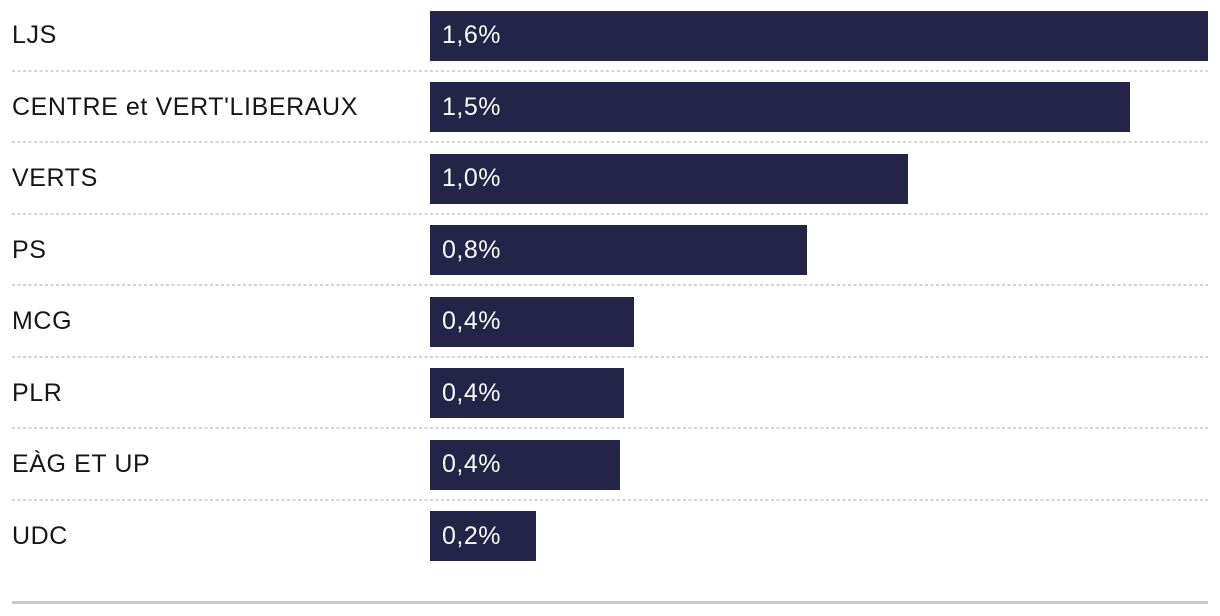 The width and height of the screenshot is (1220, 616). Describe the element at coordinates (37, 392) in the screenshot. I see `category-label: PLR` at that location.